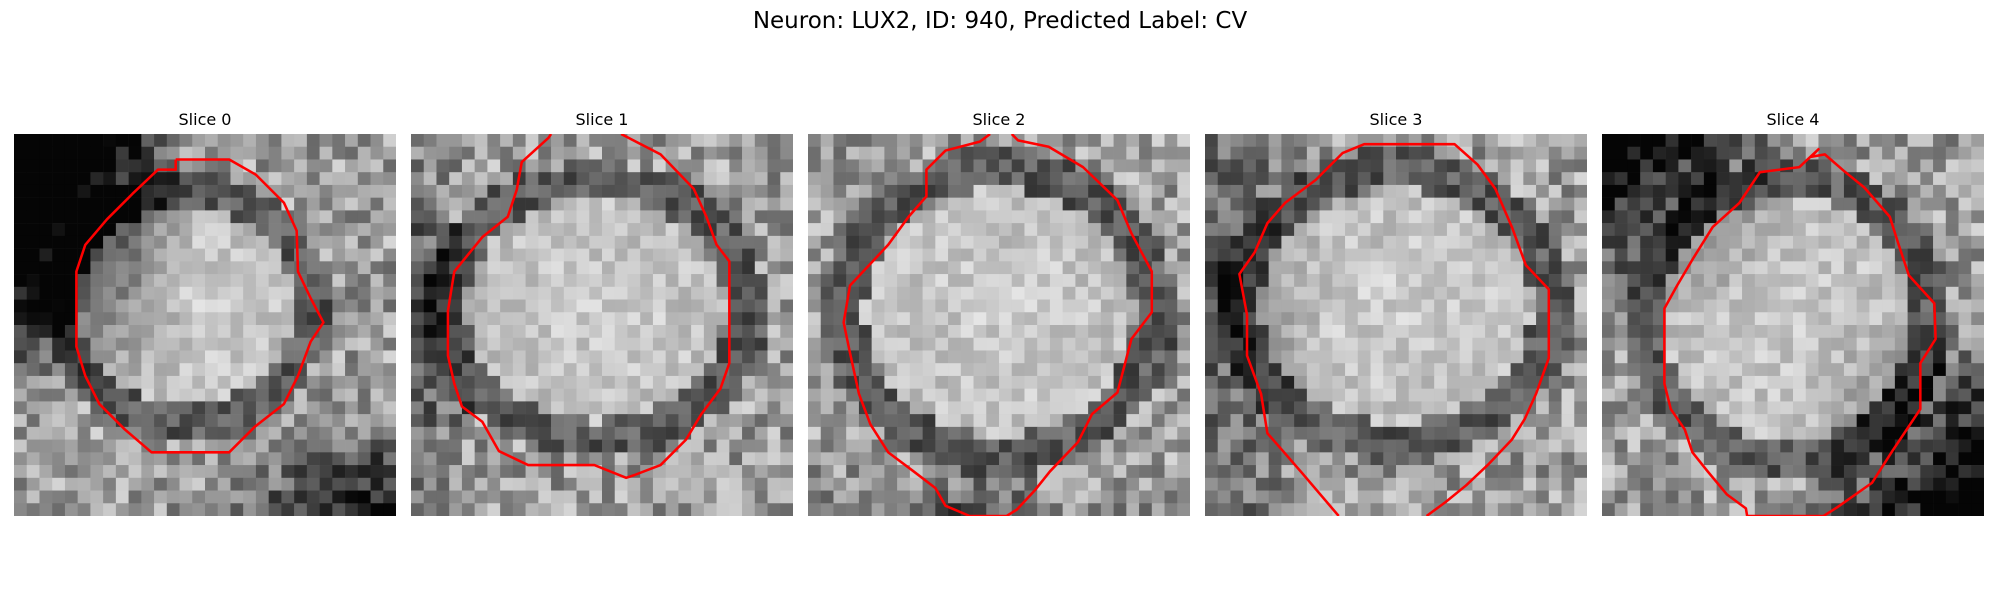 The height and width of the screenshot is (600, 2000). Describe the element at coordinates (602, 119) in the screenshot. I see `slice-title-1: Slice 1` at that location.